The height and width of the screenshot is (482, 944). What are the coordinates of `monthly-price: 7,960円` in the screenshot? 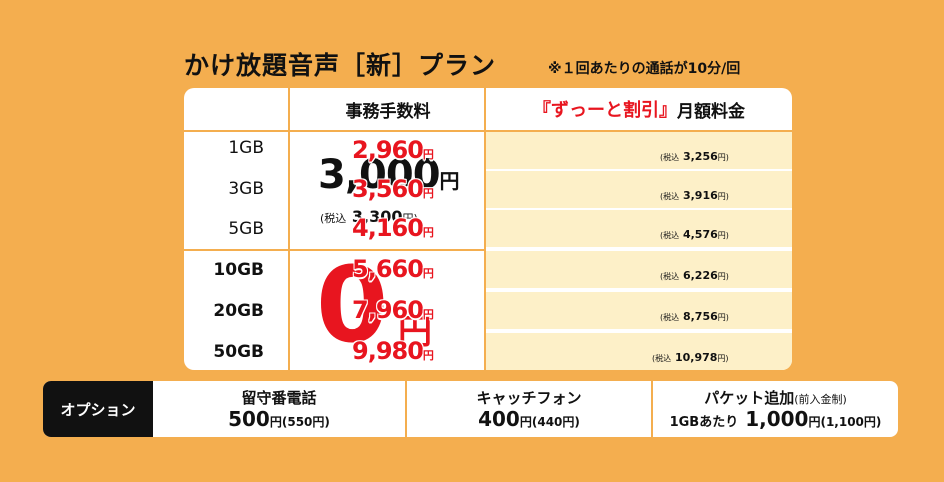 It's located at (393, 310).